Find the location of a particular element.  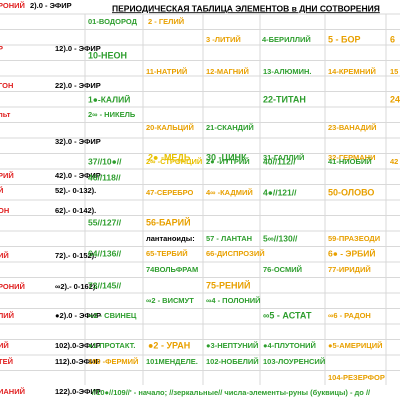

cell-text: 103-ЛОУРЕНСИЙ is located at coordinates (294, 361).